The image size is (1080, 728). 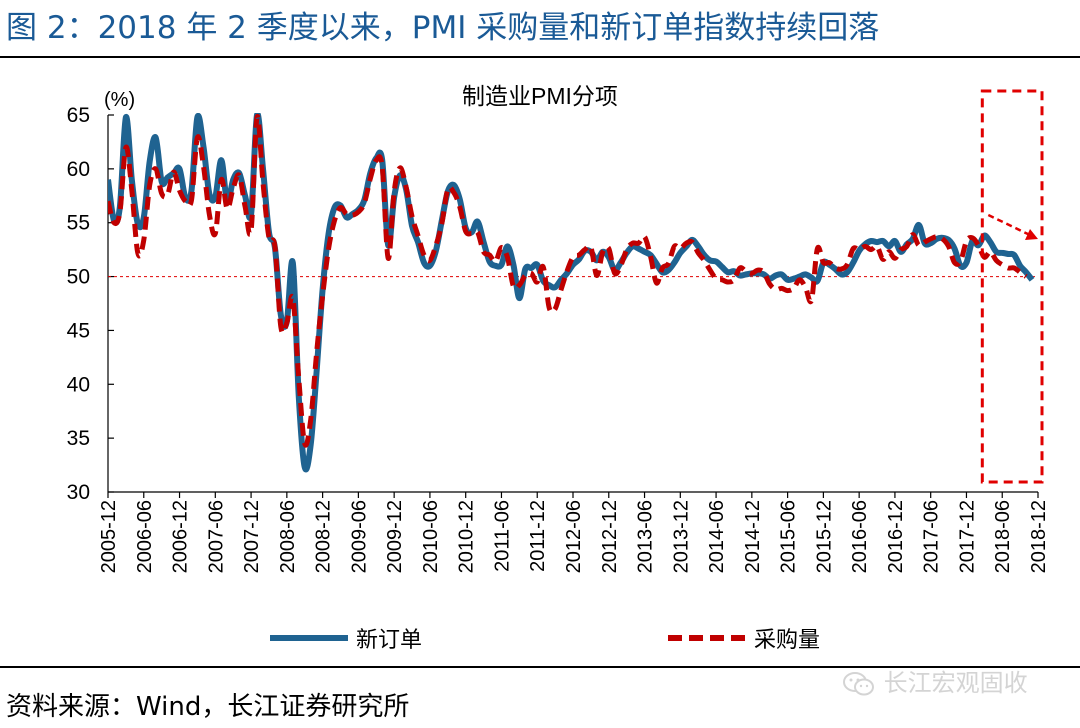 What do you see at coordinates (78, 384) in the screenshot?
I see `y-tick-label: 40` at bounding box center [78, 384].